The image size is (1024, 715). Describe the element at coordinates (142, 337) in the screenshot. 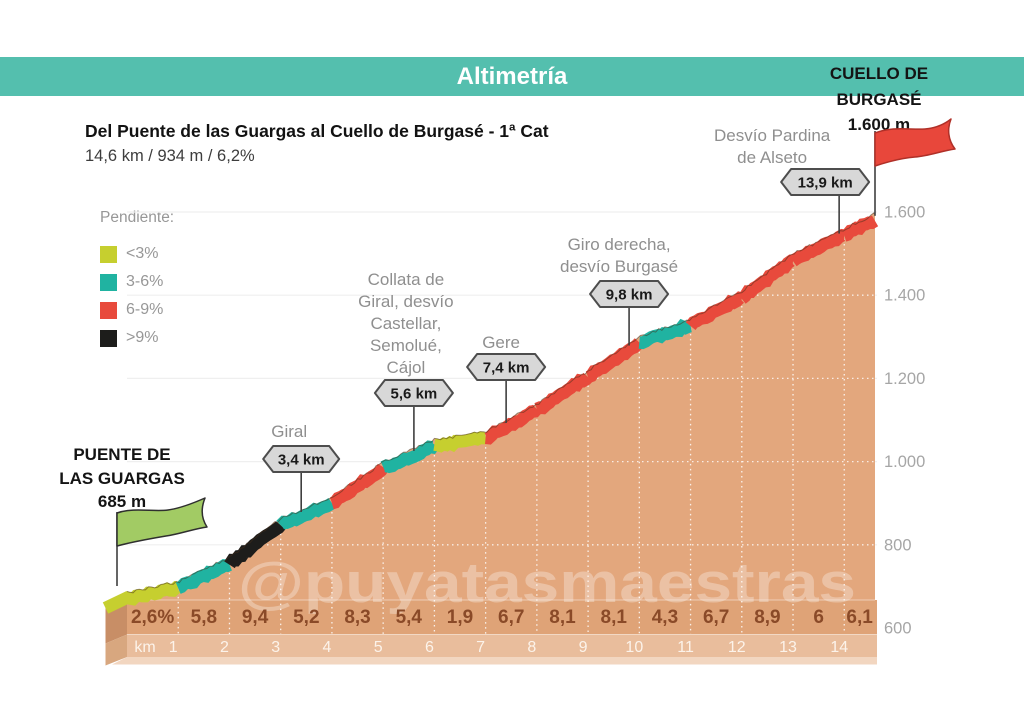

I see `legend-label: >9%` at that location.